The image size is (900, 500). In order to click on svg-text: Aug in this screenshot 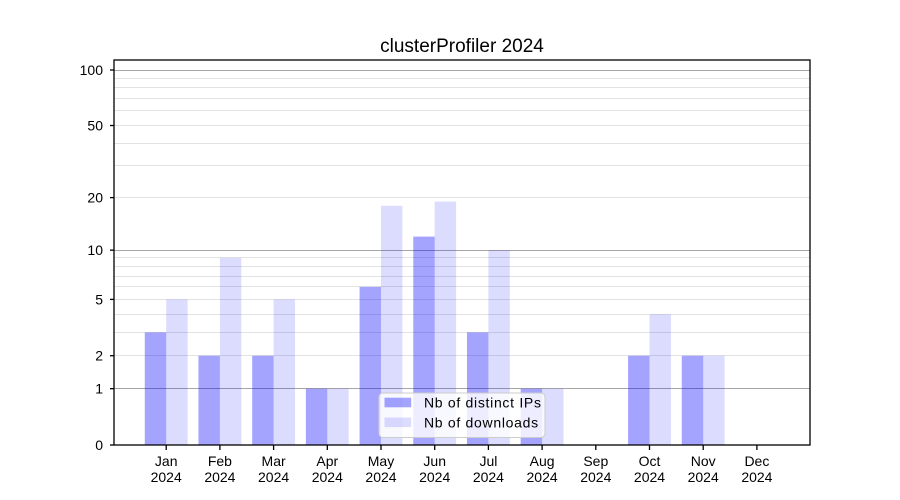, I will do `click(542, 461)`.